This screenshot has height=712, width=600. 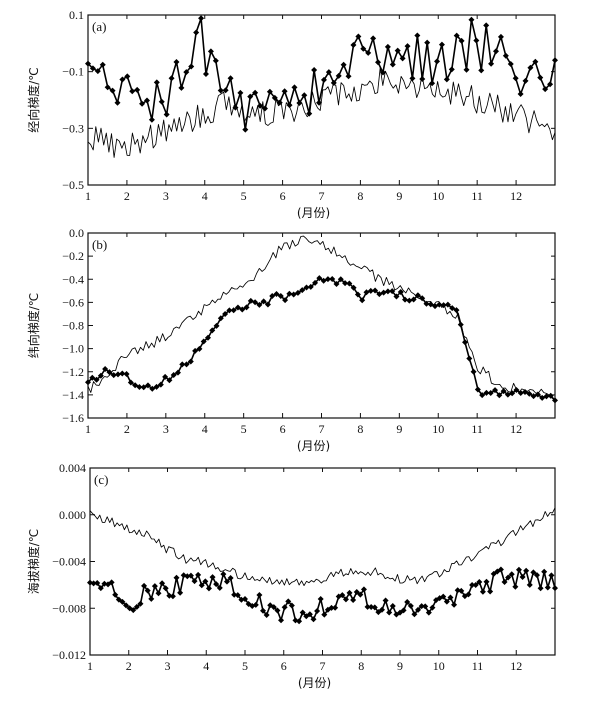 I want to click on y-tick-label: −0.3, so click(x=73, y=128).